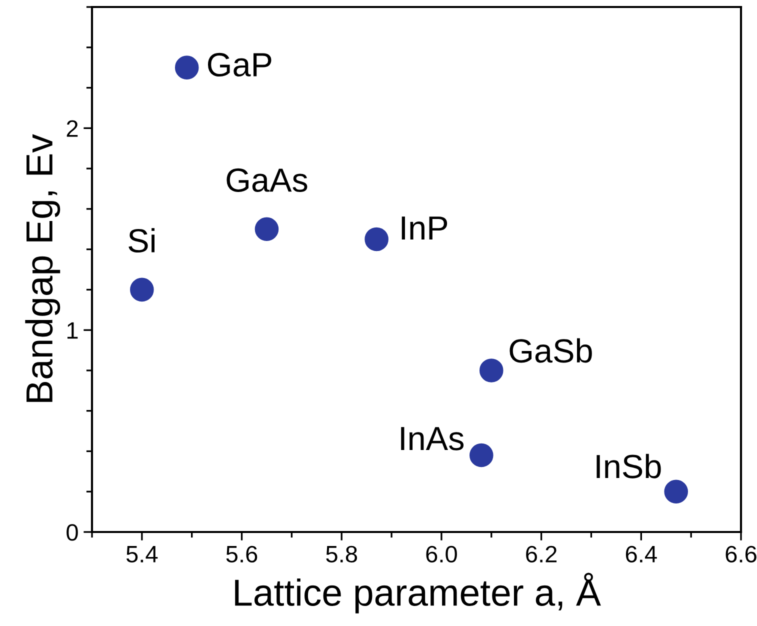 The height and width of the screenshot is (626, 757). What do you see at coordinates (142, 554) in the screenshot?
I see `x-tick-label: 5.4` at bounding box center [142, 554].